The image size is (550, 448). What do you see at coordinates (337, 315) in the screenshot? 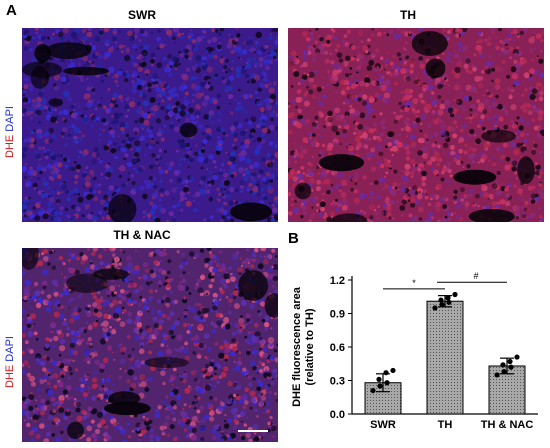
I see `y-tick-label: 0.9` at bounding box center [337, 315].